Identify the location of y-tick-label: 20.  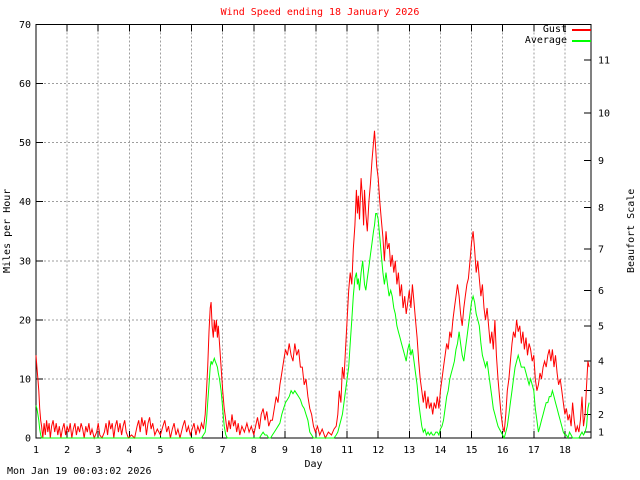
(25, 320).